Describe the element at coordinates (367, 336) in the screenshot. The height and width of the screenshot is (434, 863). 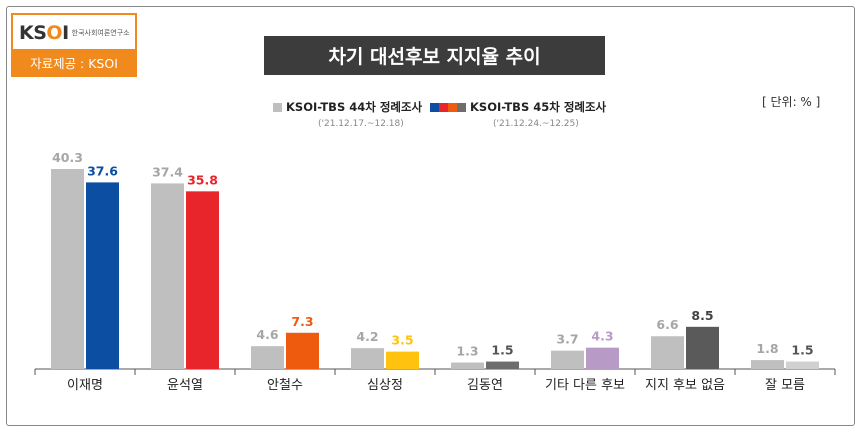
I see `data-label-44: 4.2` at that location.